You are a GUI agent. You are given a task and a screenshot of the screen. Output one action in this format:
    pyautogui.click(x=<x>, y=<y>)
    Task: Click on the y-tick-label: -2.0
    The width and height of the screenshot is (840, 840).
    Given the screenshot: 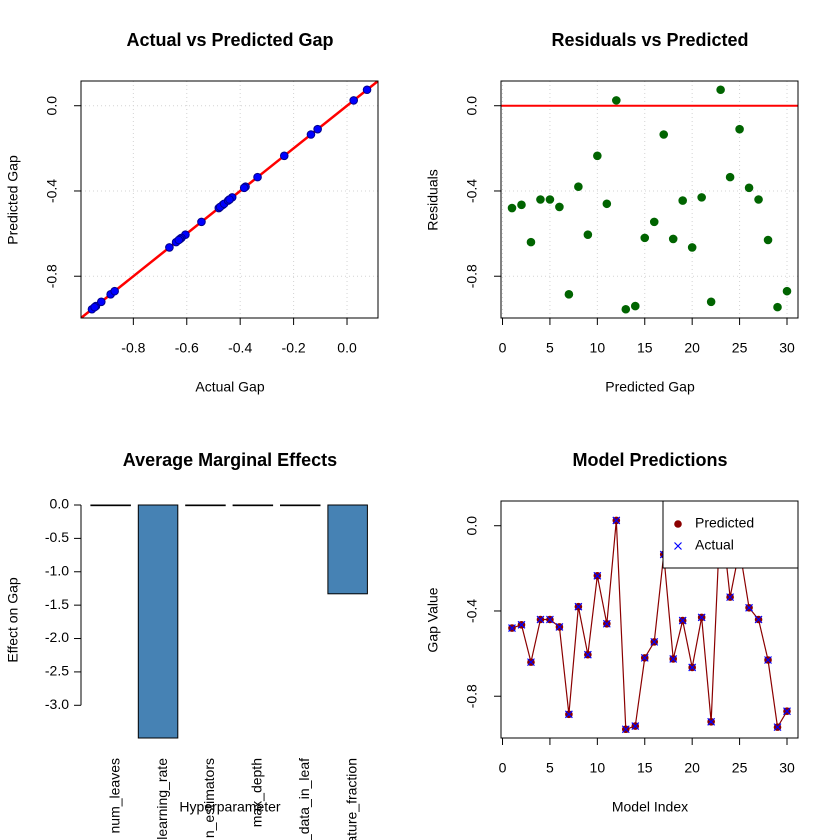 What is the action you would take?
    pyautogui.click(x=57, y=637)
    